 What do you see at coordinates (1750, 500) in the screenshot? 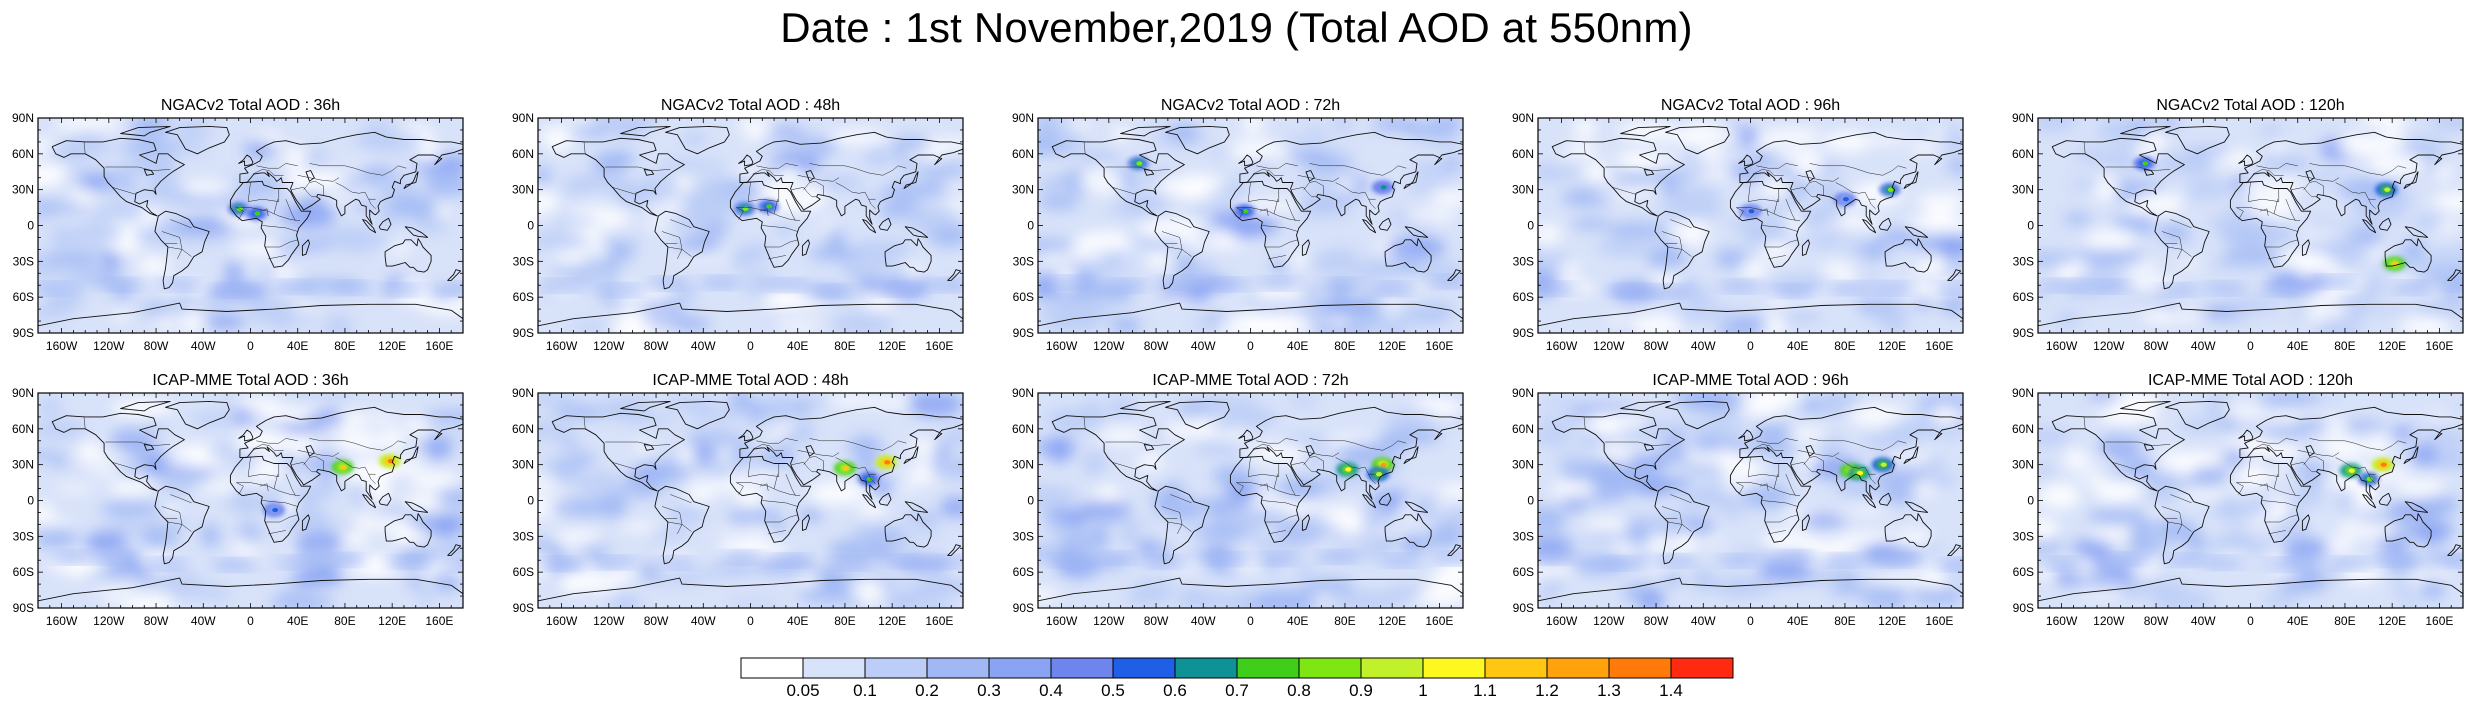
I see `aod-texture` at bounding box center [1750, 500].